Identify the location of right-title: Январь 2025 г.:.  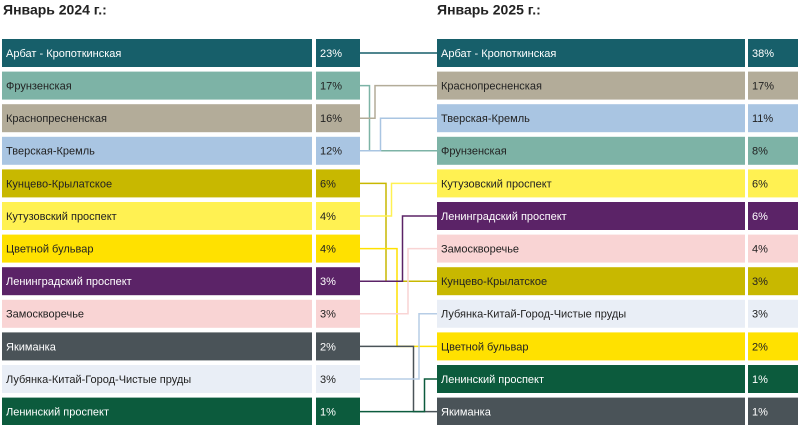
(489, 10).